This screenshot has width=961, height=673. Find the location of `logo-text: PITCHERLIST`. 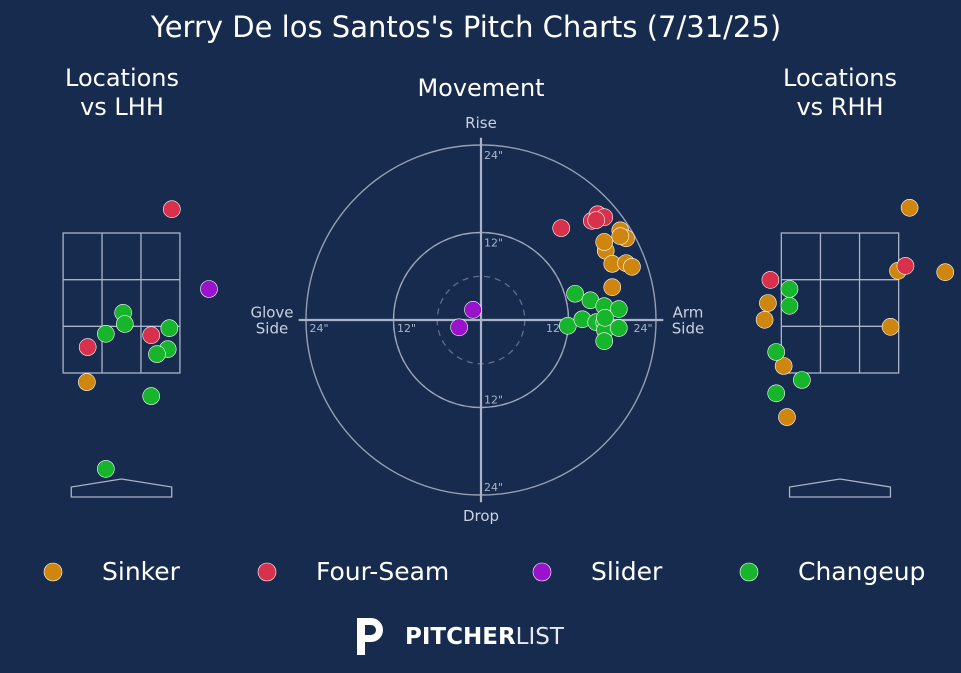

logo-text: PITCHERLIST is located at coordinates (485, 637).